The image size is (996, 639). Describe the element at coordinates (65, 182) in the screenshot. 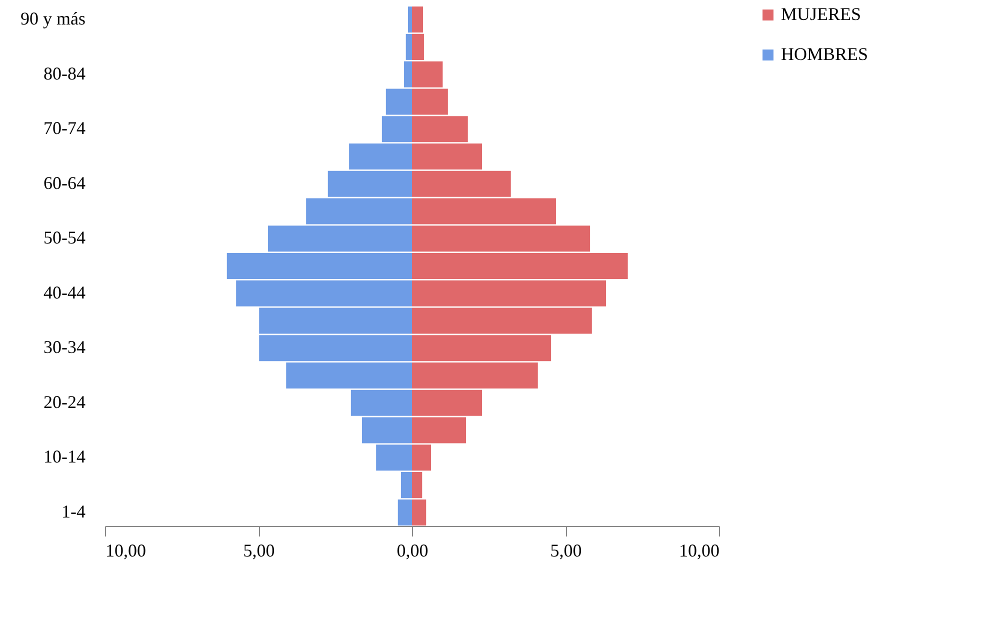

I see `y-tick-label: 60-64` at that location.